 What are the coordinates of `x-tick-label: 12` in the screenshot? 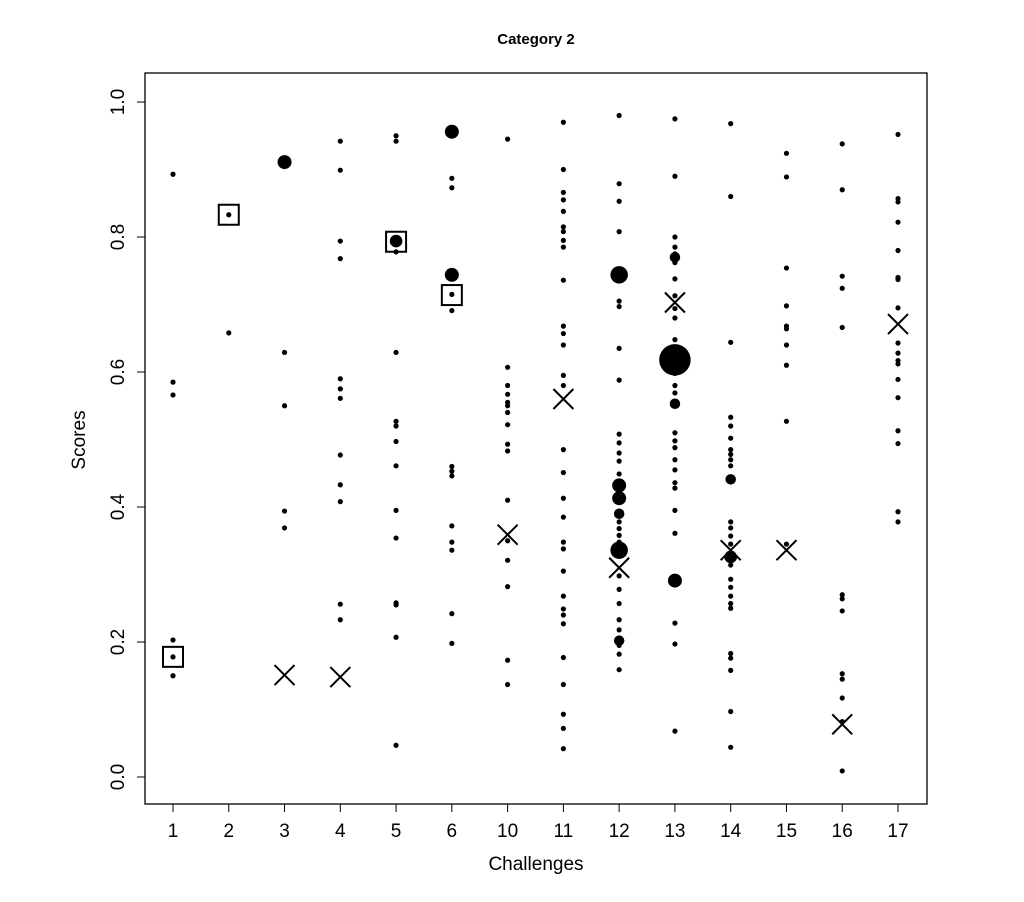 It's located at (619, 831).